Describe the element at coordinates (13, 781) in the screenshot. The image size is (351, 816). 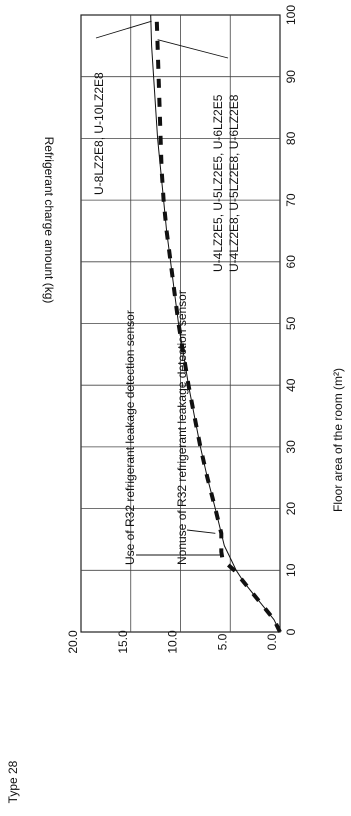
I see `type-label: Type 28` at that location.